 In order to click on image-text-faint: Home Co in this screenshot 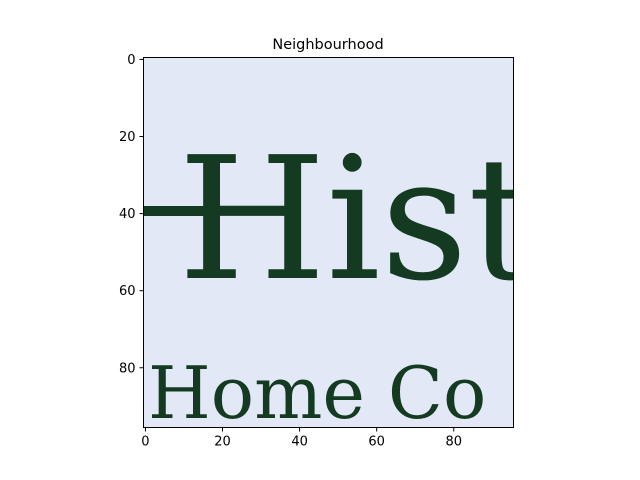, I will do `click(317, 393)`.